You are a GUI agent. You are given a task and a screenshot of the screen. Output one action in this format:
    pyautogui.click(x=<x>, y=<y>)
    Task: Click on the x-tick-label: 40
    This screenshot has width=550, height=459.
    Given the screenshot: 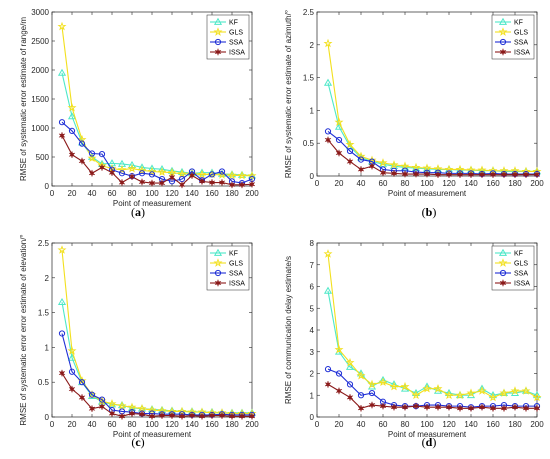 What is the action you would take?
    pyautogui.click(x=92, y=424)
    